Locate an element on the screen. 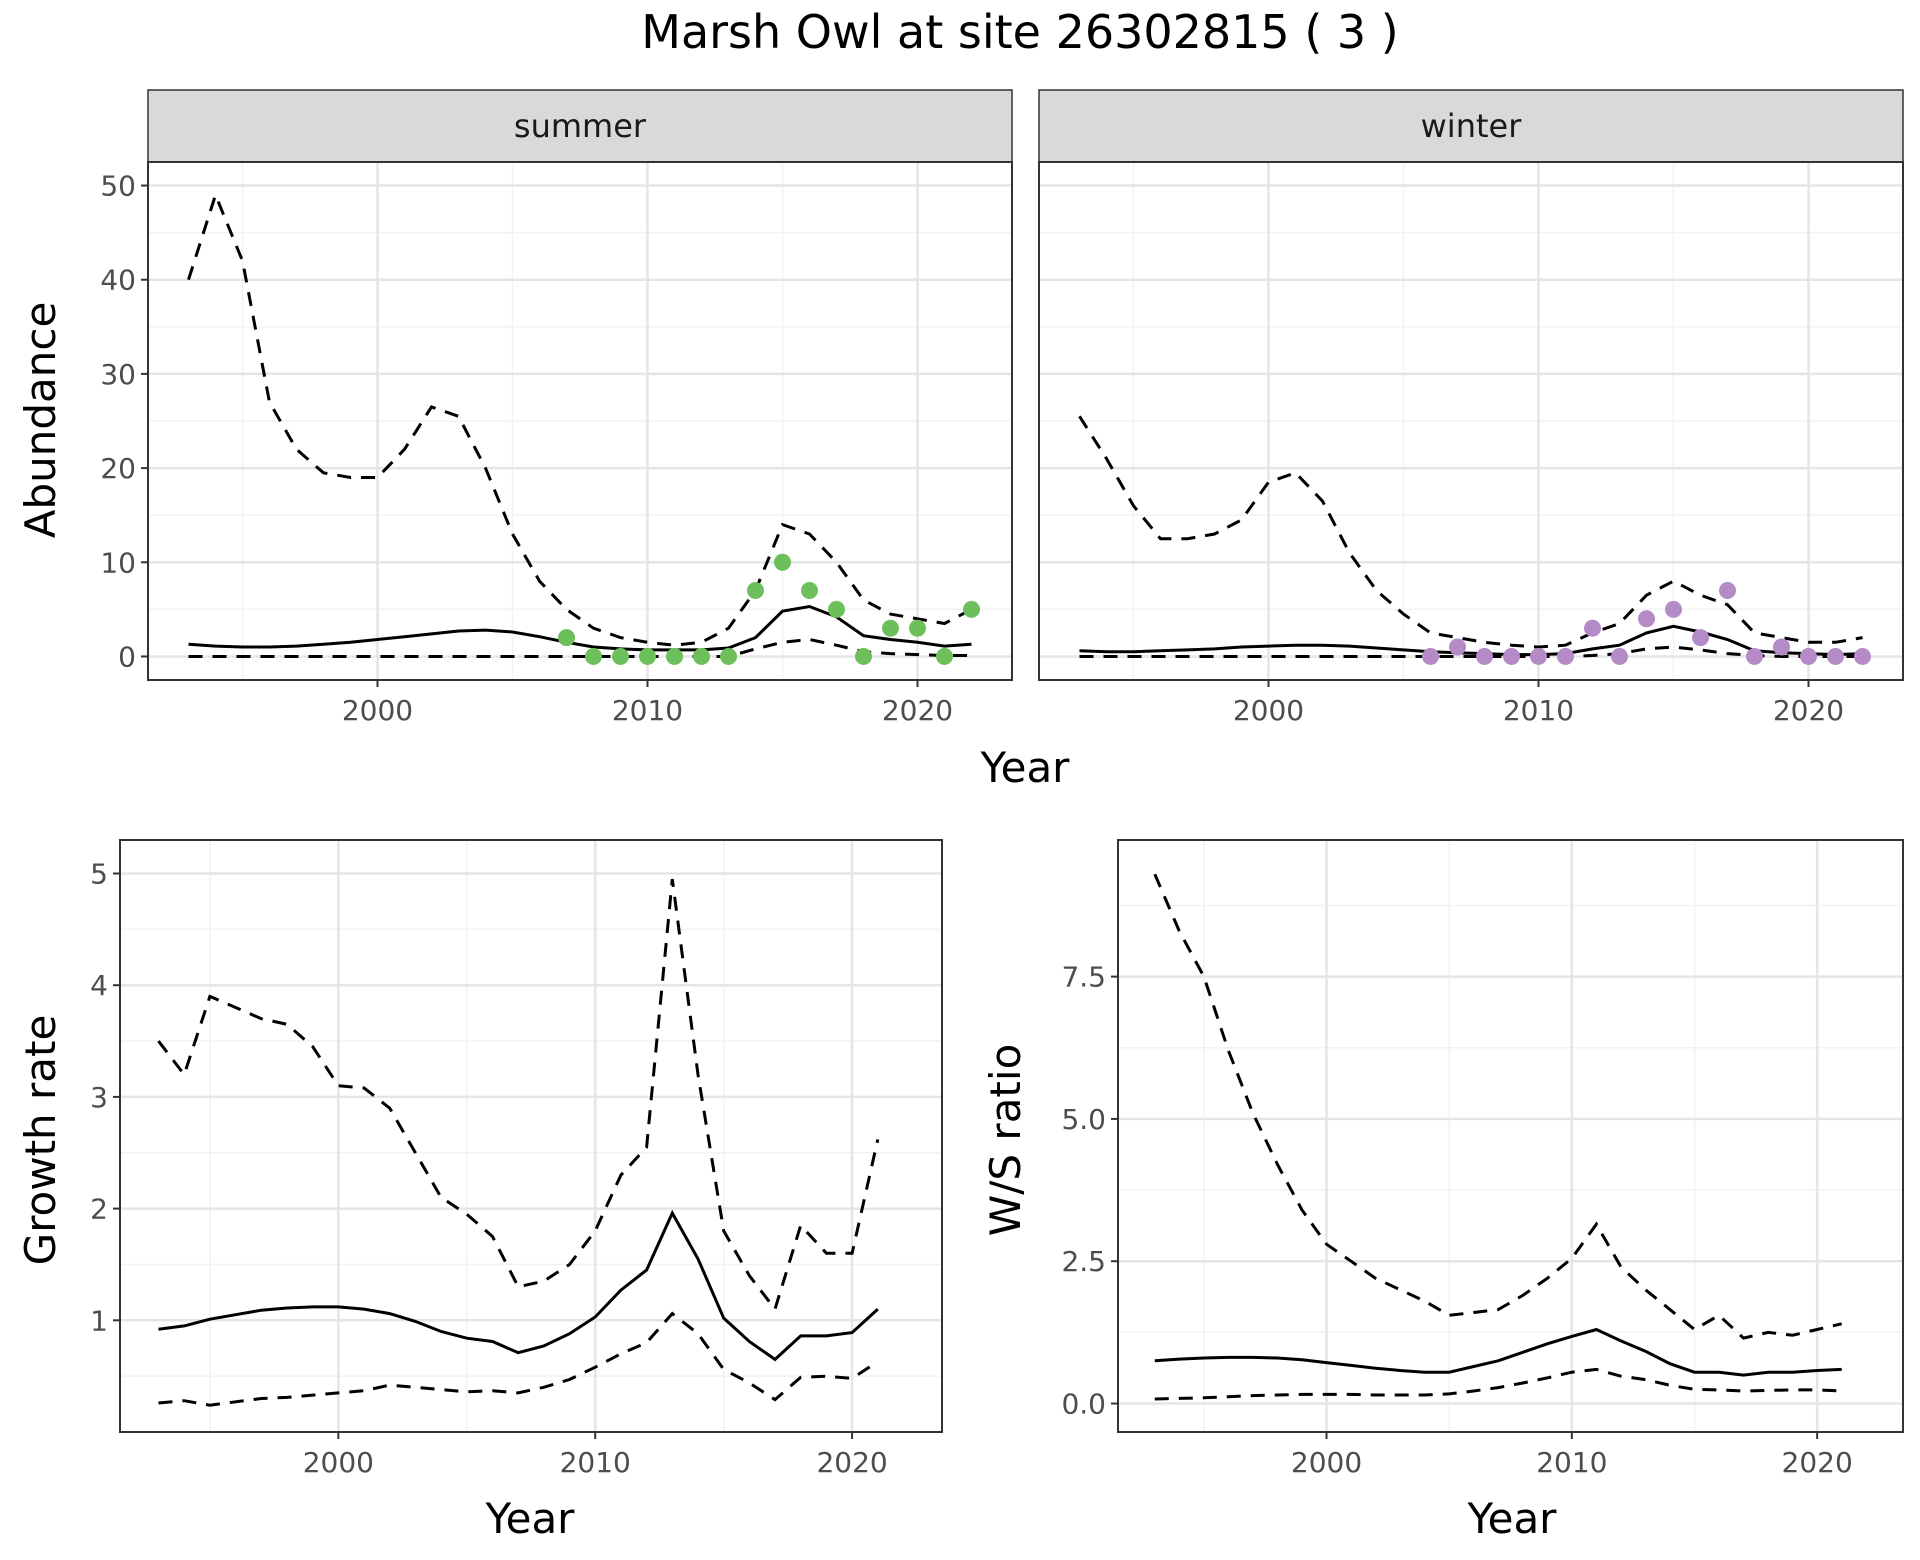  y-axis-title-growth: Growth rate is located at coordinates (40, 1140).